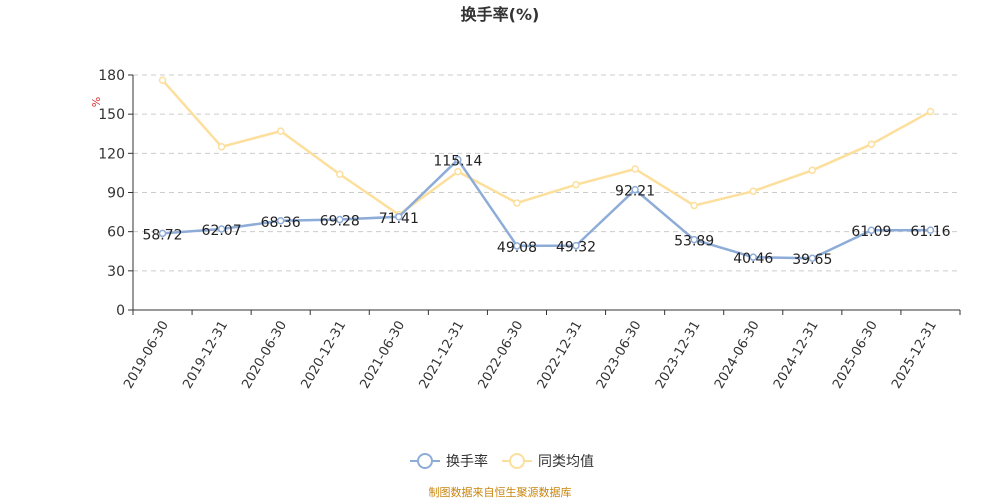 The image size is (1000, 500). I want to click on x-tick-label: 2024-06-30, so click(737, 355).